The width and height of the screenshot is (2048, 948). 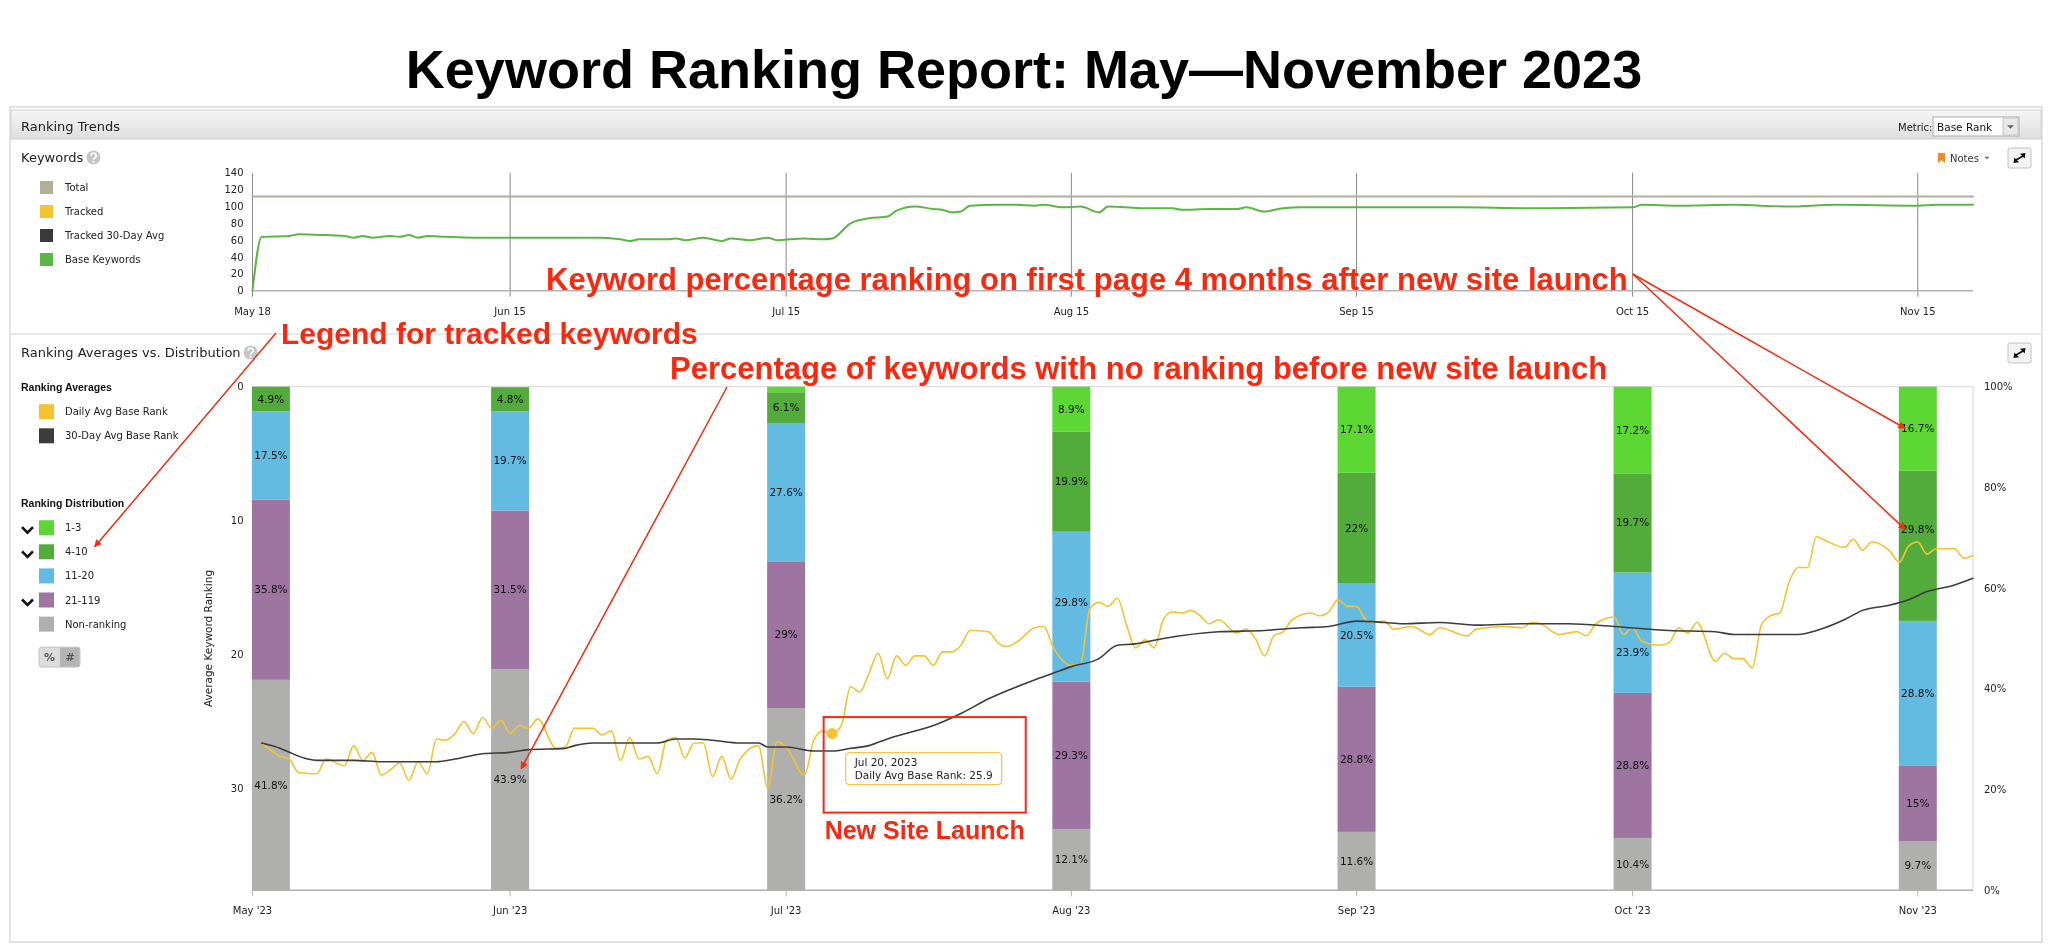 What do you see at coordinates (1632, 429) in the screenshot?
I see `data-label: 17.2%` at bounding box center [1632, 429].